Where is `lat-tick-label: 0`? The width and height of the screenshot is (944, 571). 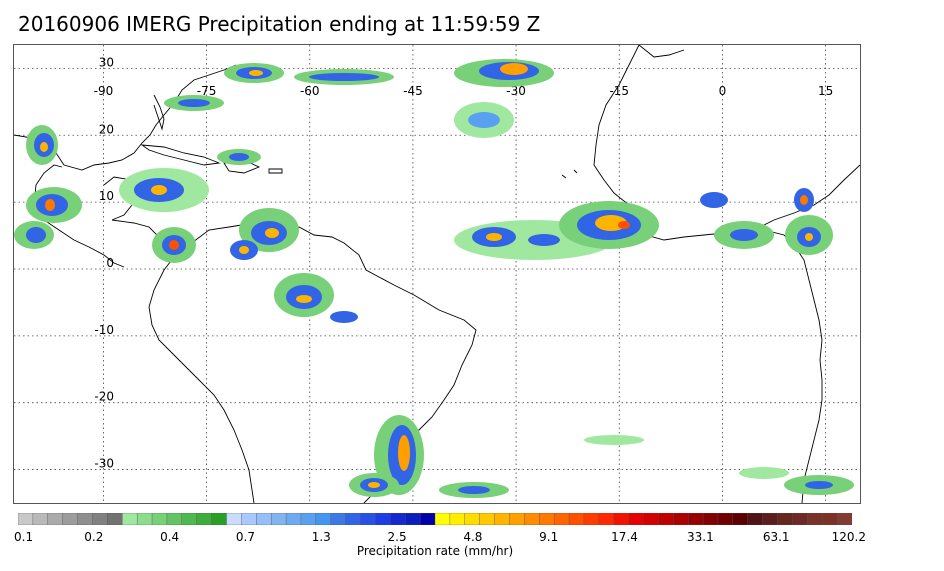
lat-tick-label: 0 is located at coordinates (110, 263).